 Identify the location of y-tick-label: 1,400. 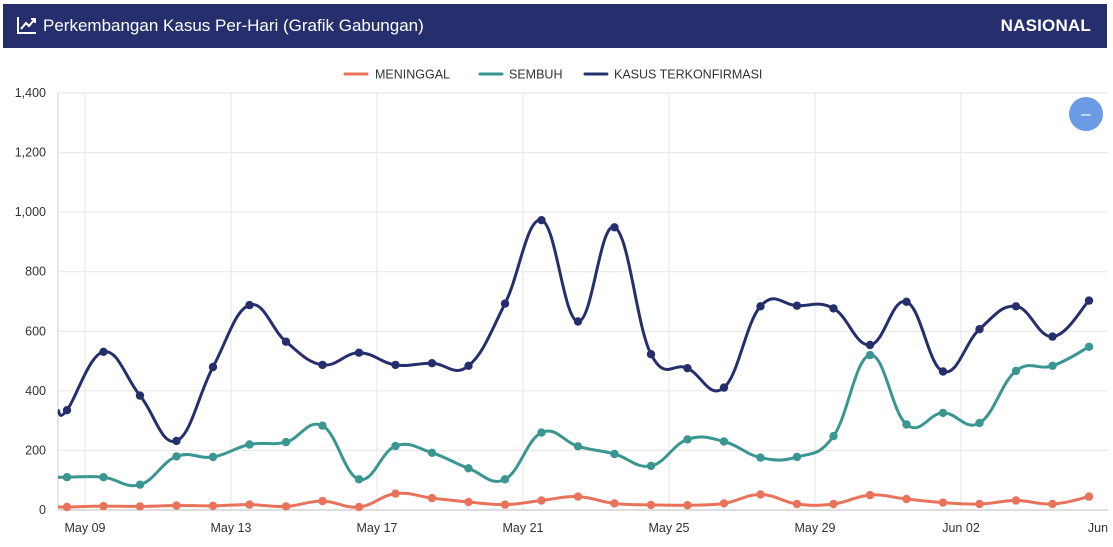
(30, 93).